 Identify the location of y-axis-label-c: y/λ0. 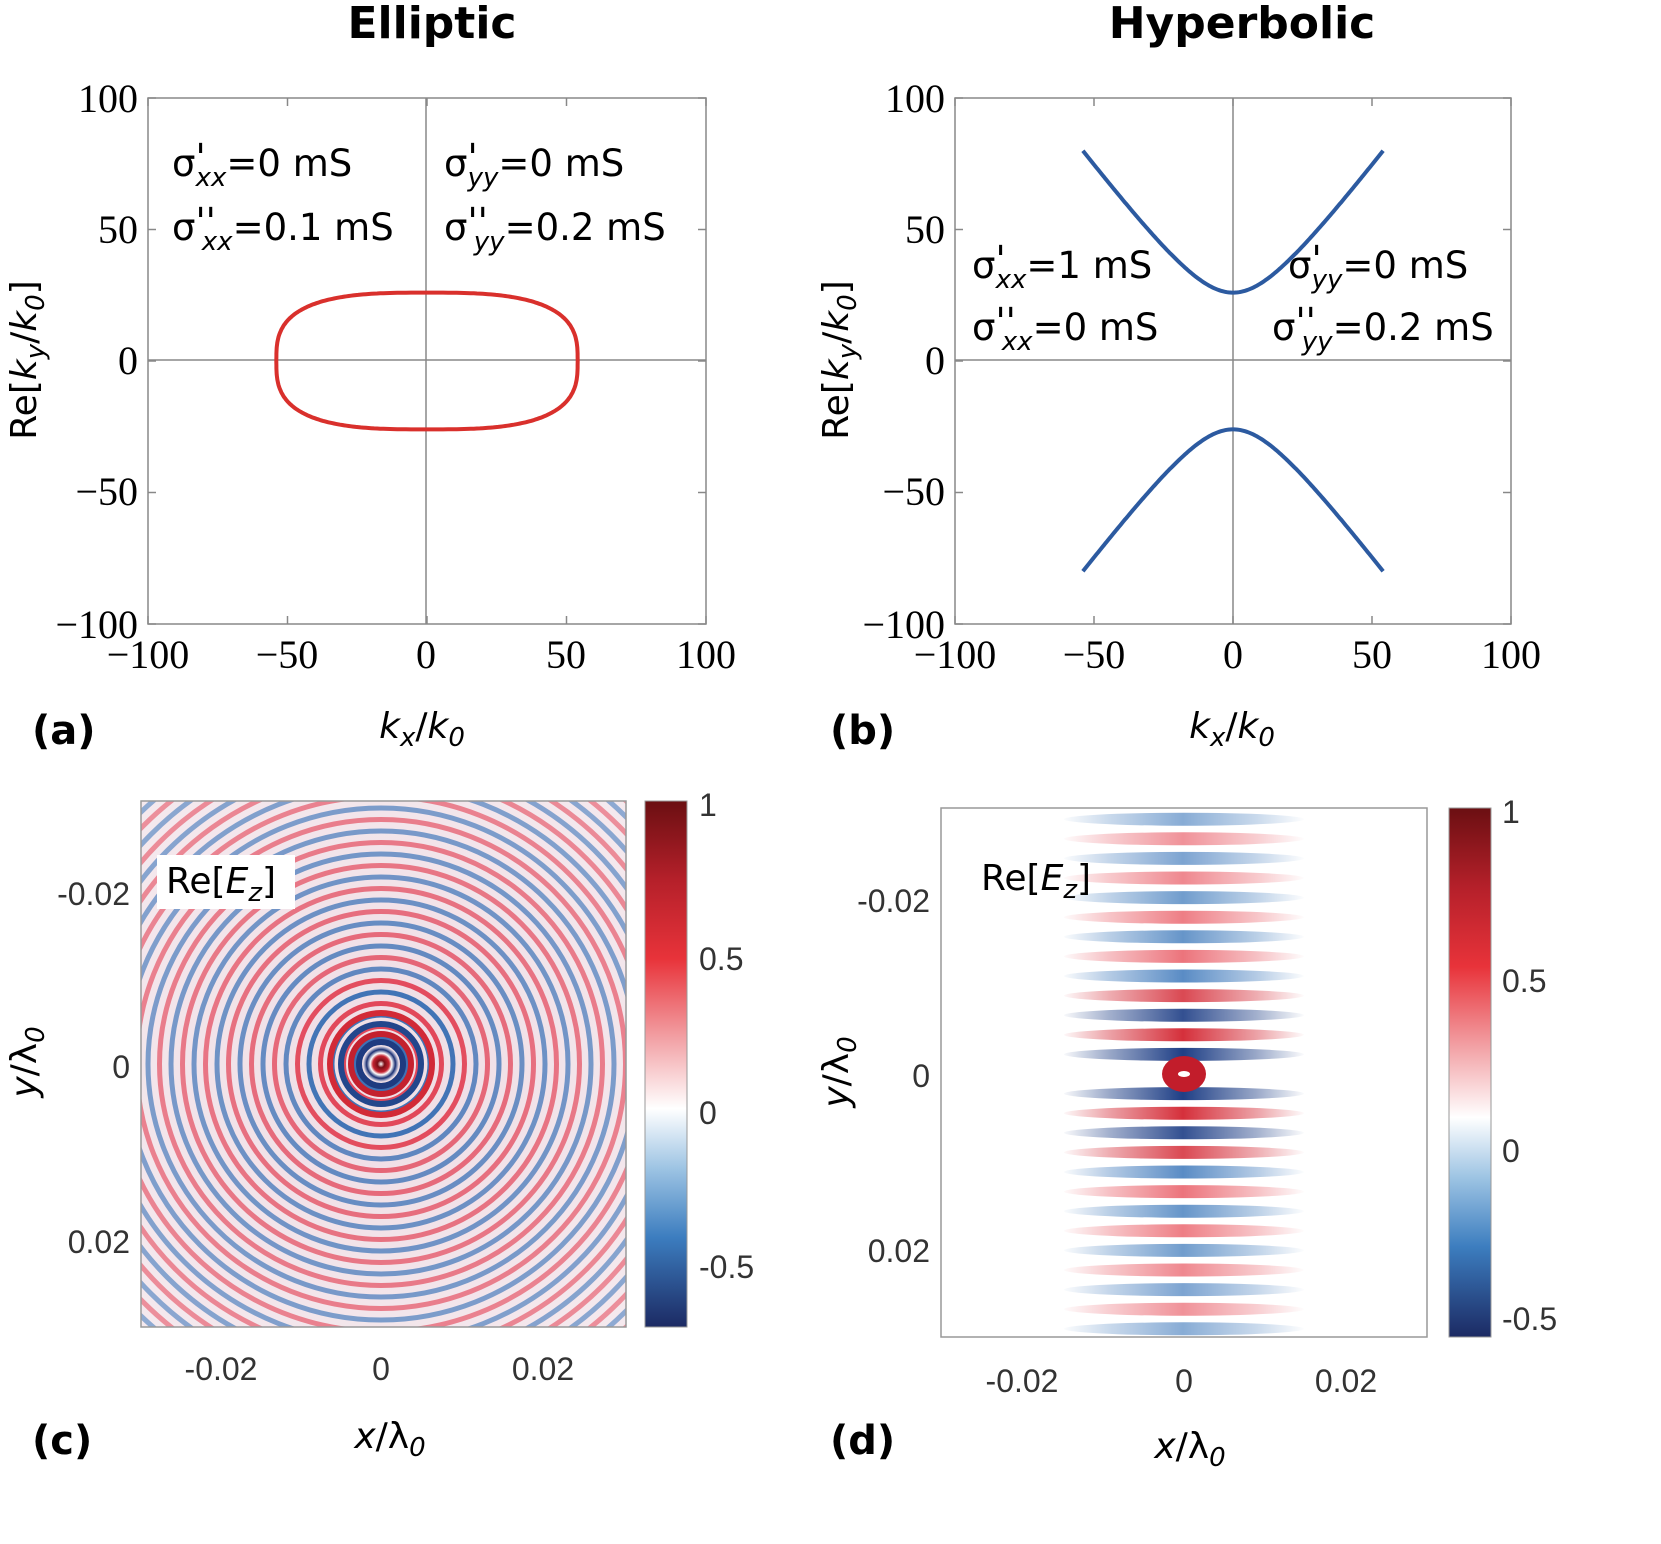
(27, 1062).